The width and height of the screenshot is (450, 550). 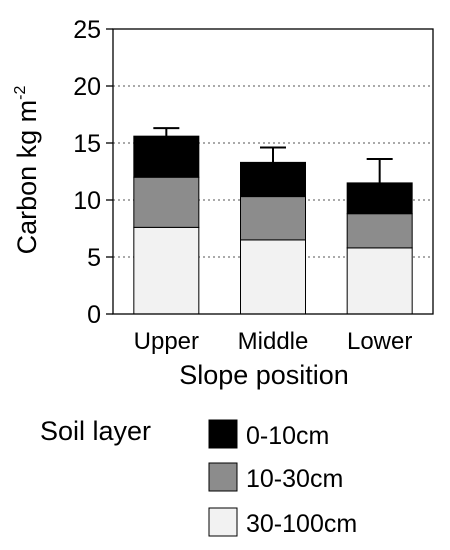 I want to click on x-axis-ticks: Upper Middle Lower, so click(x=273, y=341).